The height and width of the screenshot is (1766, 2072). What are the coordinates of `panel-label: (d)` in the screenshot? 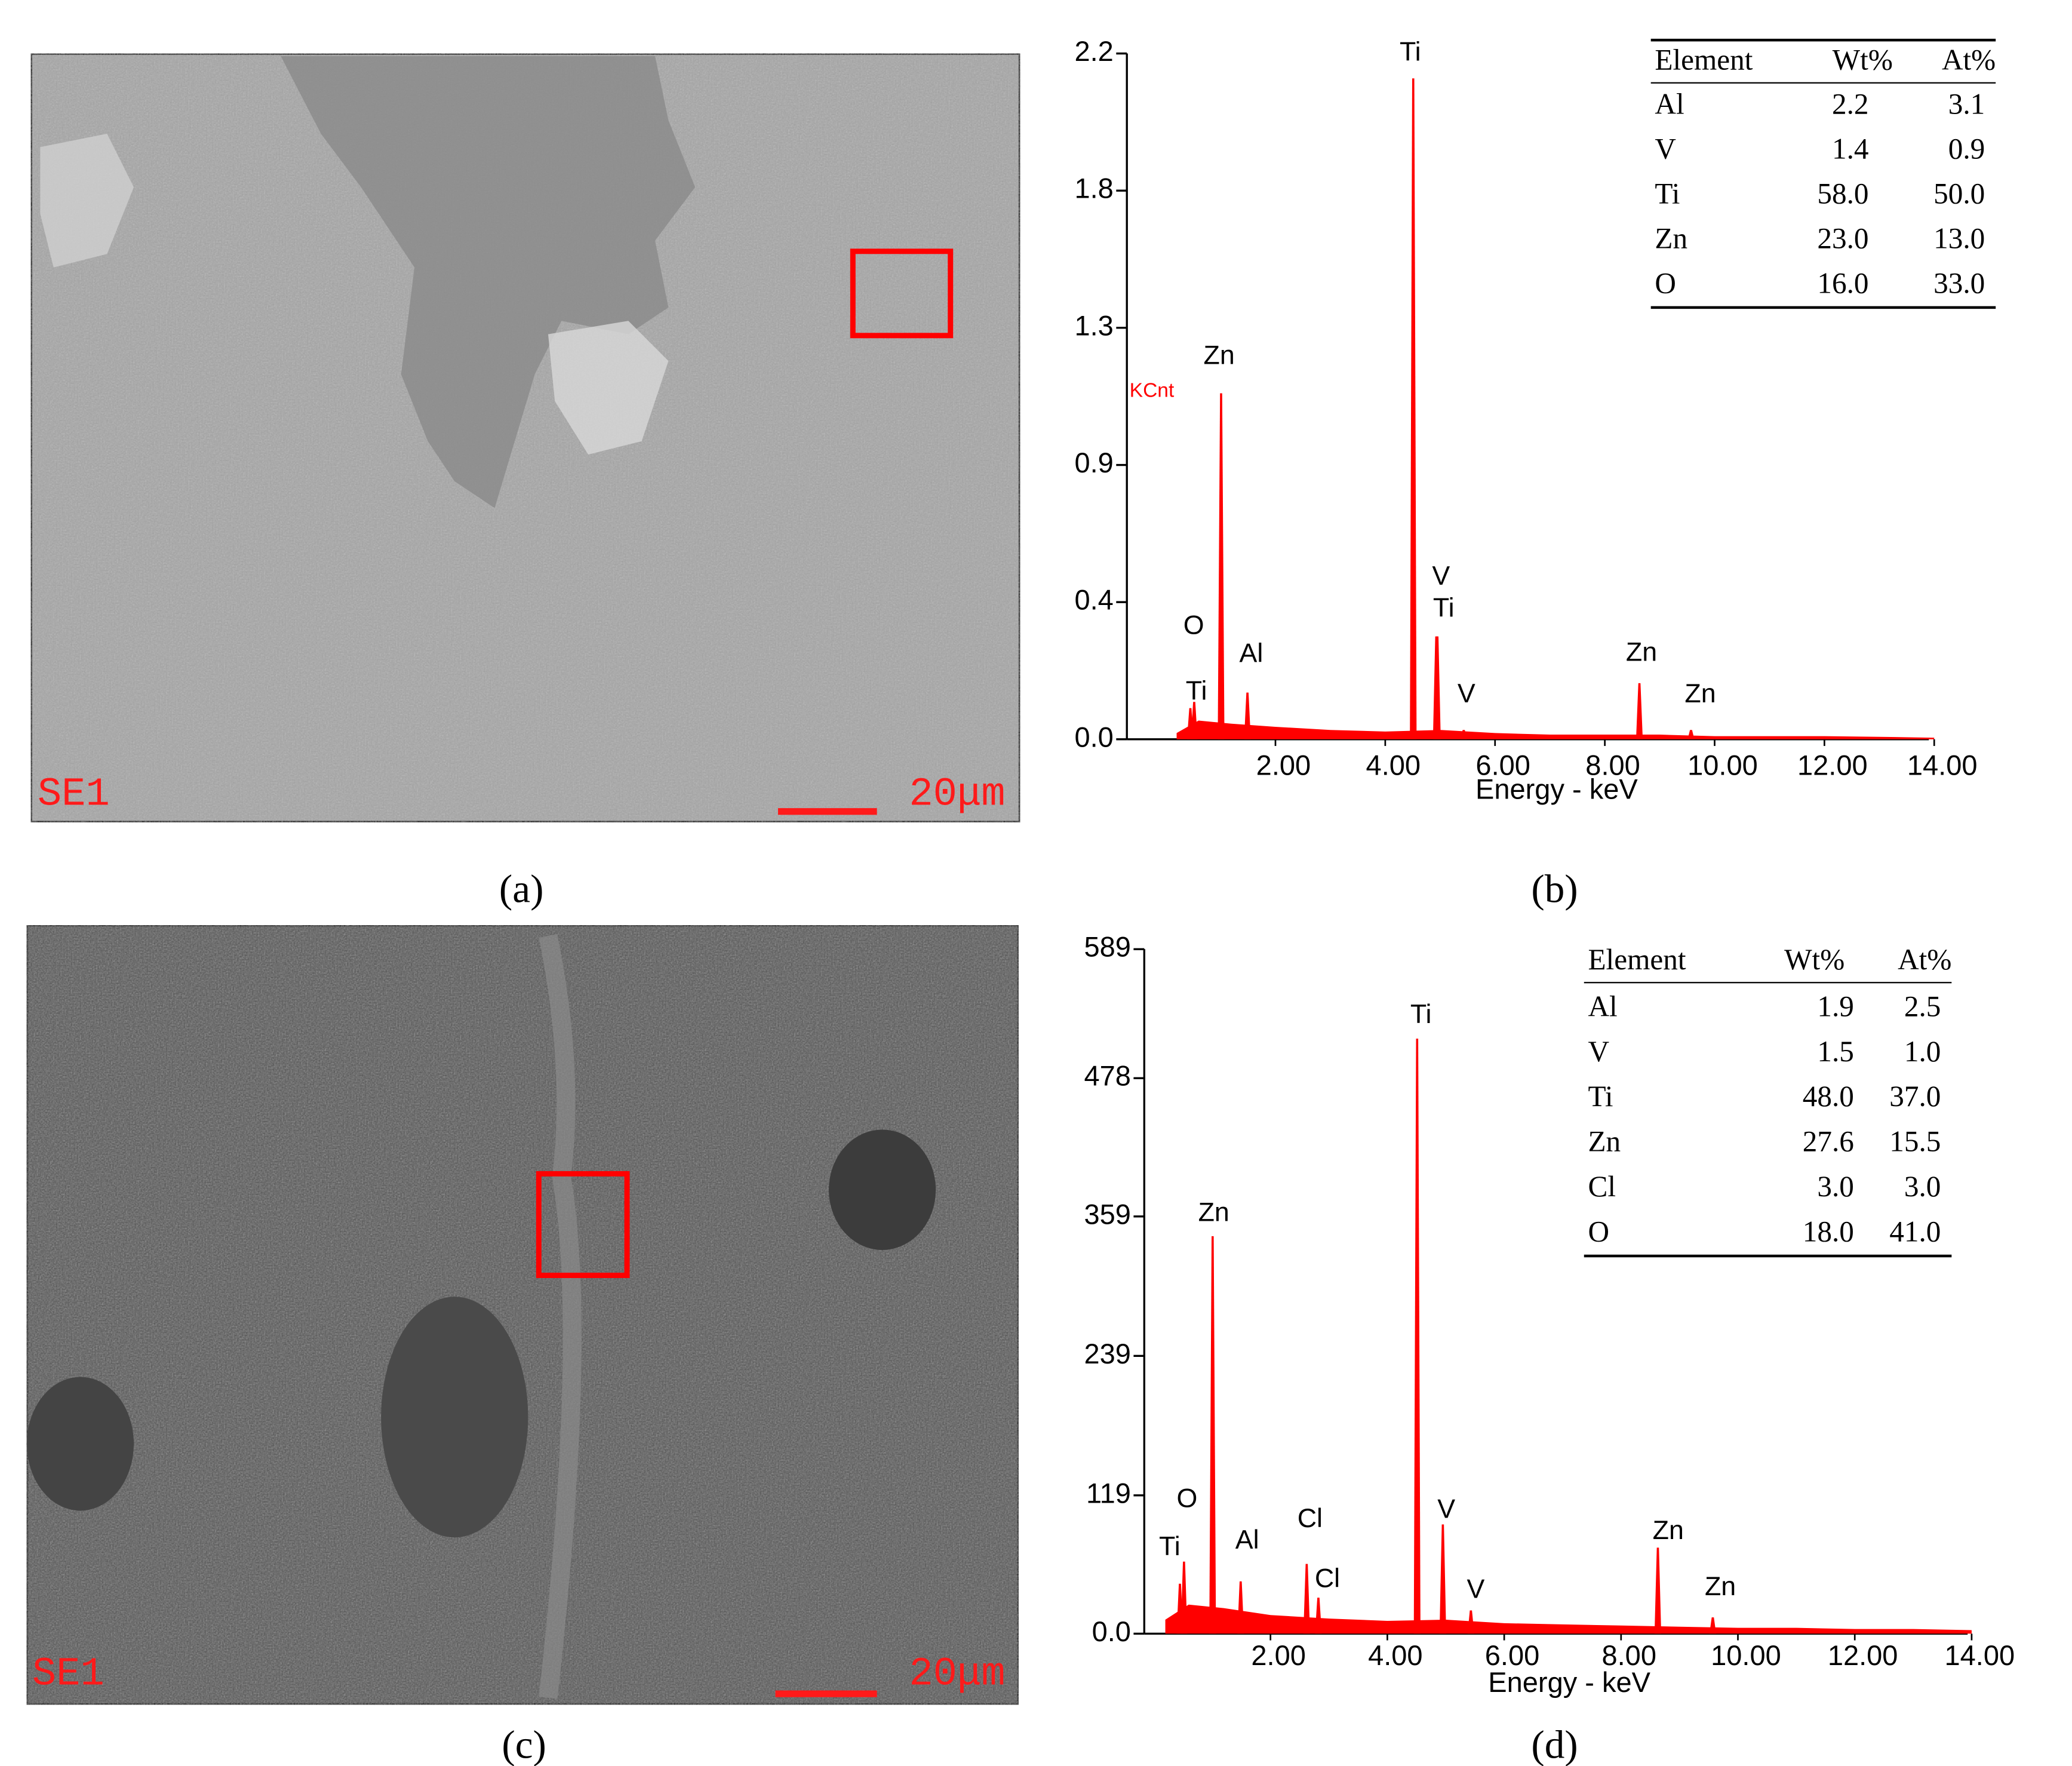 It's located at (1555, 1744).